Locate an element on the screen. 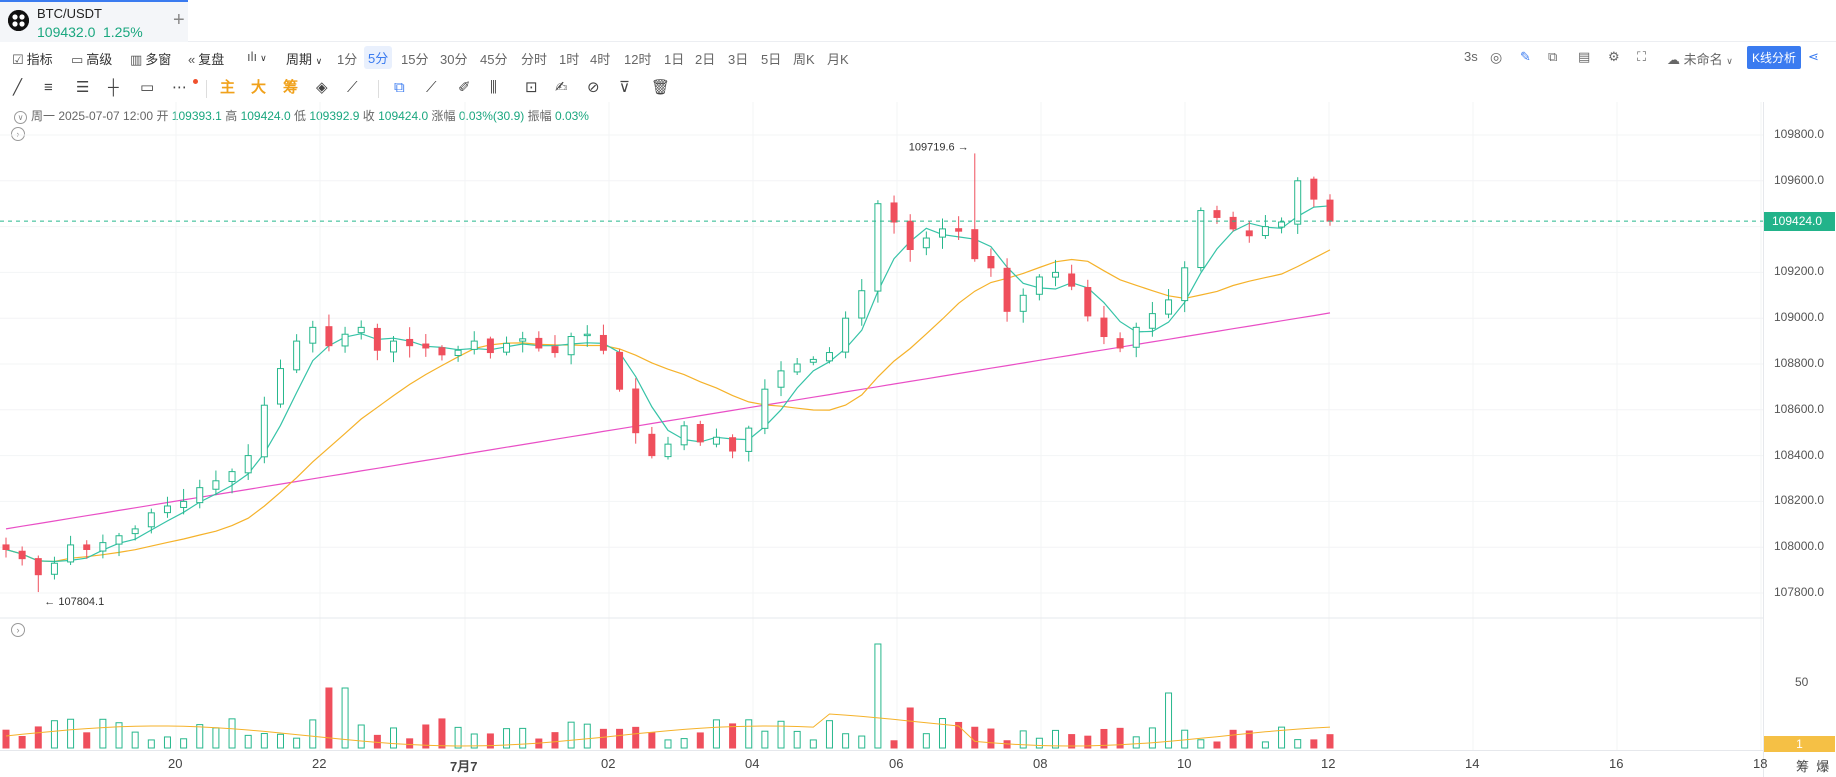  chips-button: 筹 is located at coordinates (1803, 766).